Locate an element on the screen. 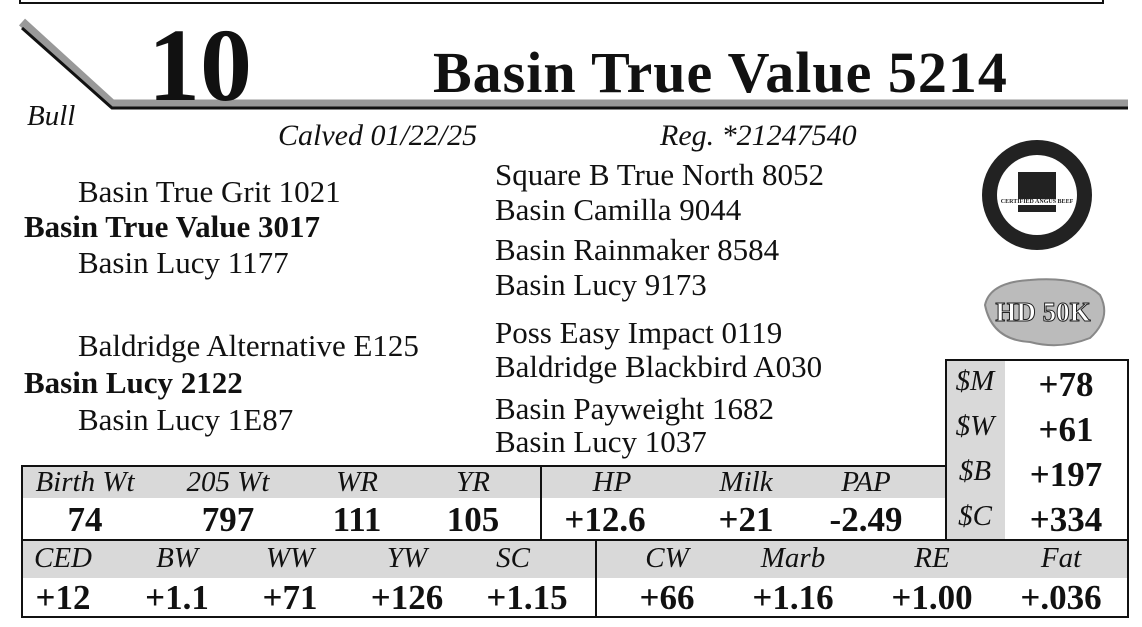 Image resolution: width=1142 pixels, height=627 pixels. pedigree-name: Basin True Grit 1021 is located at coordinates (209, 191).